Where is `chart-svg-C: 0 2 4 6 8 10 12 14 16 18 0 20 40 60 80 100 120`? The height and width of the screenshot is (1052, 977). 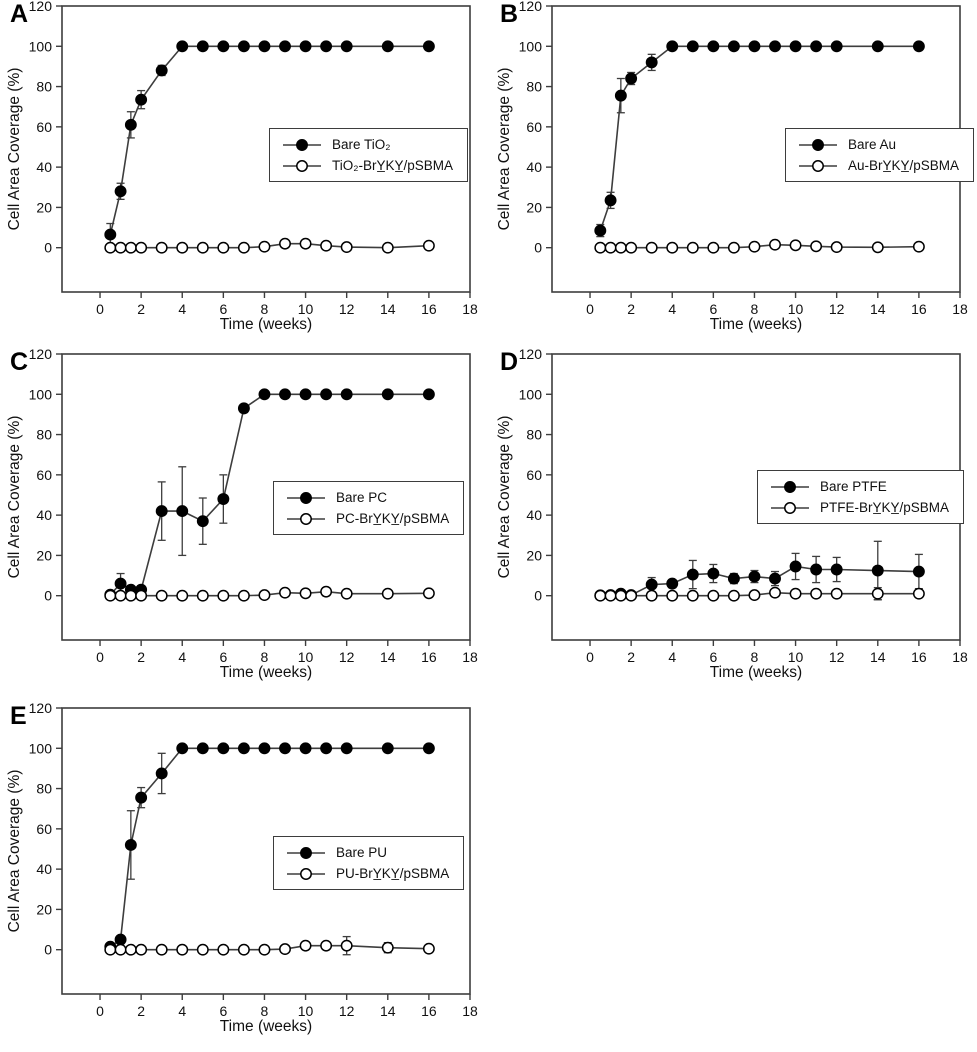
chart-svg-C: 0 2 4 6 8 10 12 14 16 18 0 20 40 60 80 100 120 is located at coordinates (253, 505).